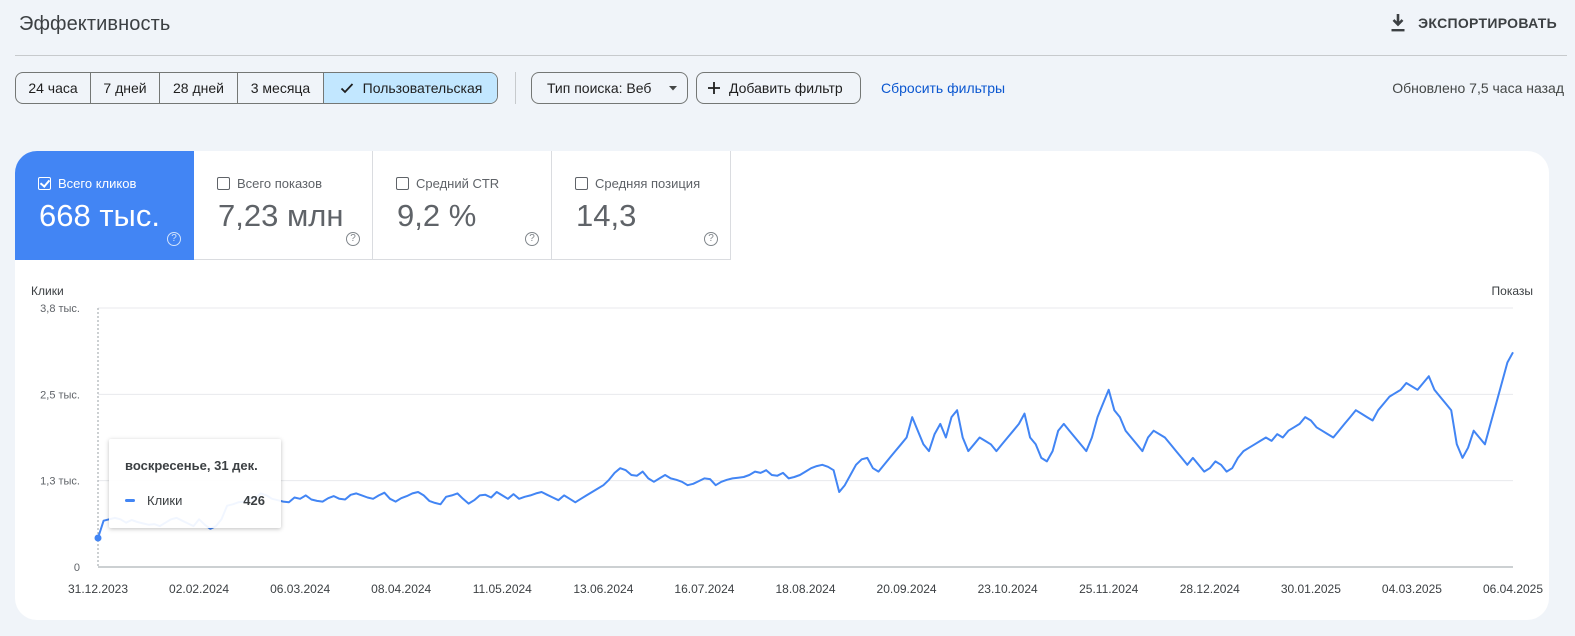 Image resolution: width=1575 pixels, height=636 pixels. What do you see at coordinates (199, 88) in the screenshot?
I see `range-28d-button: 28 дней` at bounding box center [199, 88].